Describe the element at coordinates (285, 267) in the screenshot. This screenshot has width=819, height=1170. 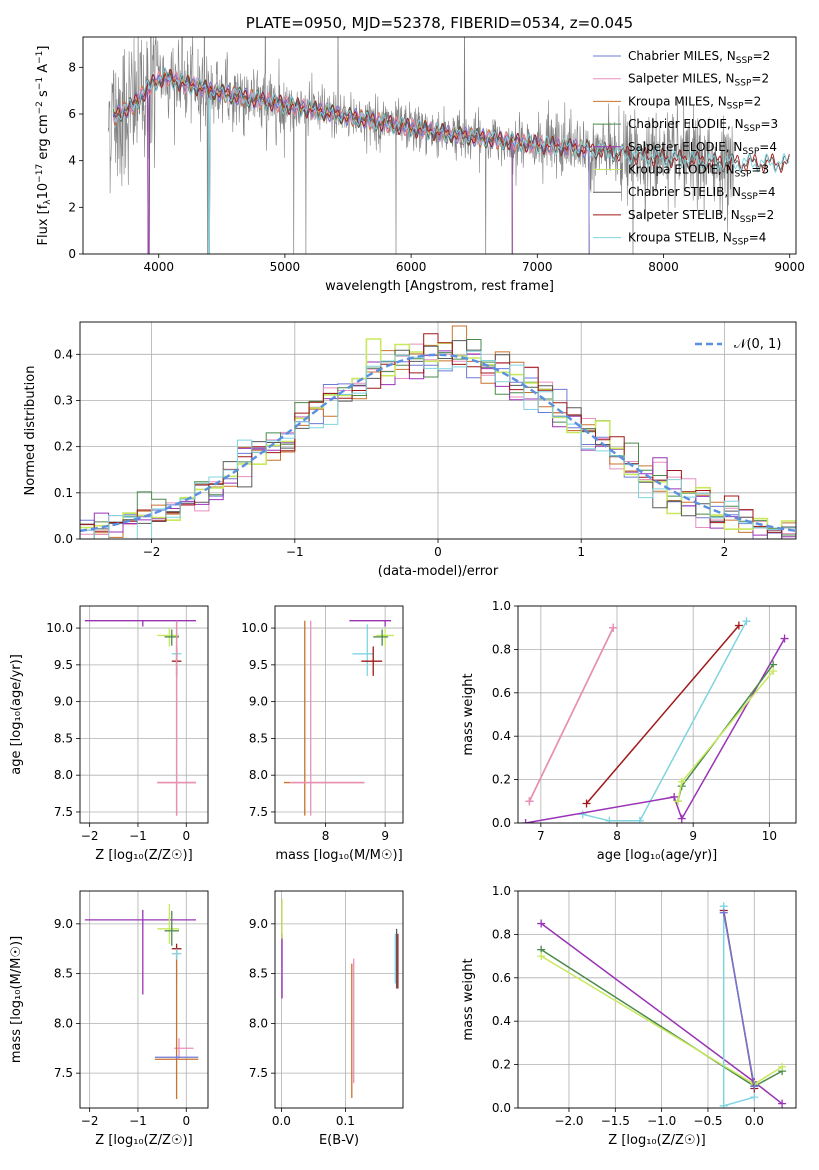
I see `x-tick-label: 5000` at that location.